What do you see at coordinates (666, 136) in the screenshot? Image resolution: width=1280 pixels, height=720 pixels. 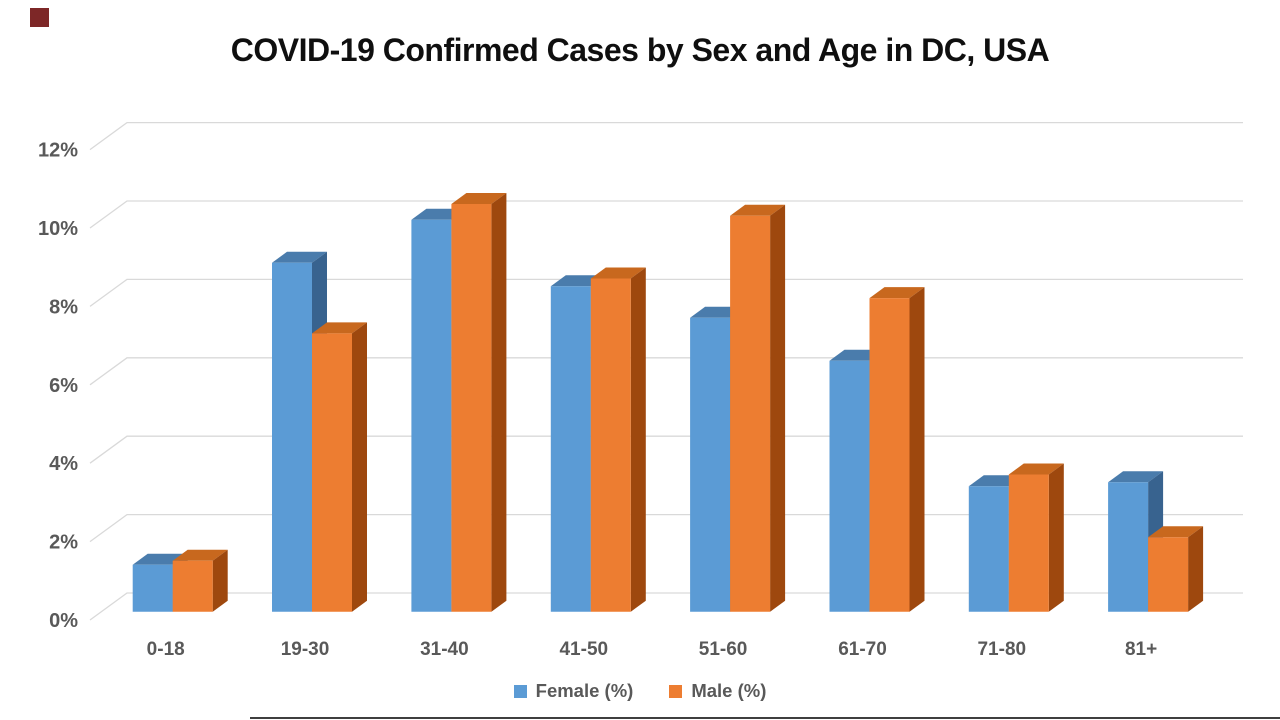 I see `gridline-12%` at bounding box center [666, 136].